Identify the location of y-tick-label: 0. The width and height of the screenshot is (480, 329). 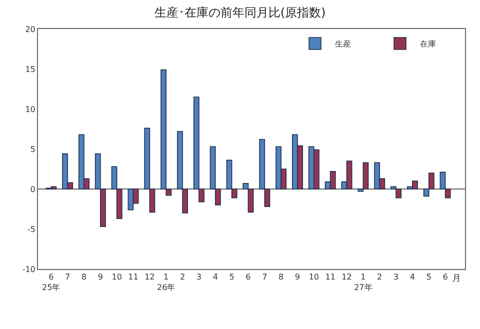
(33, 189).